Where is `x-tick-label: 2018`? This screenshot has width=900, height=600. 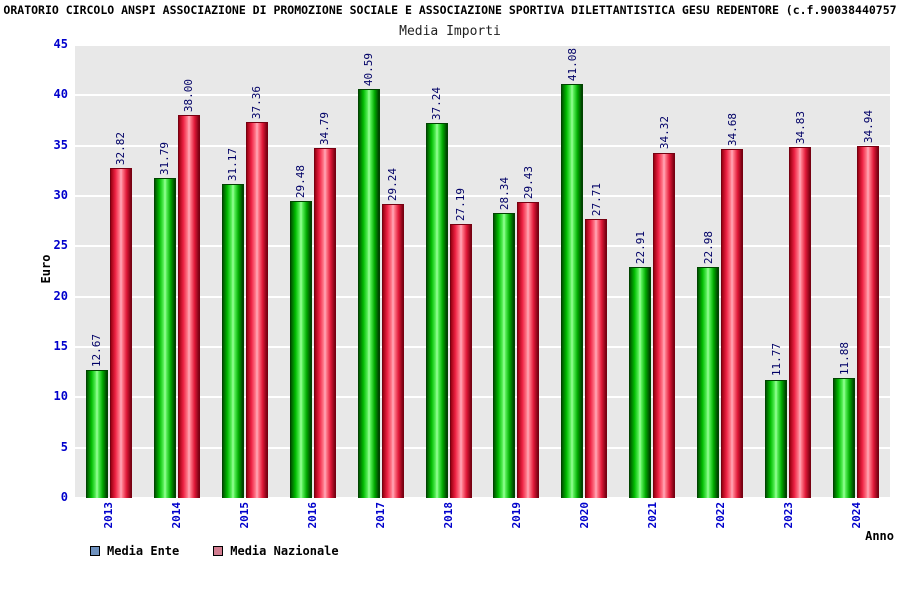 x-tick-label: 2018 is located at coordinates (449, 515).